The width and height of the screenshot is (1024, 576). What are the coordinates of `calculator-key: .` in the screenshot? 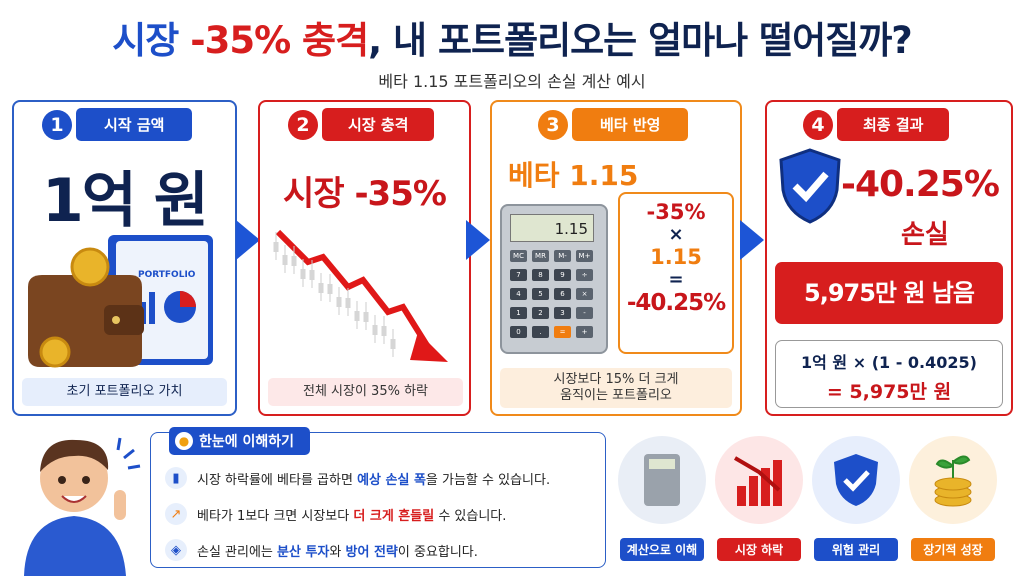 It's located at (540, 332).